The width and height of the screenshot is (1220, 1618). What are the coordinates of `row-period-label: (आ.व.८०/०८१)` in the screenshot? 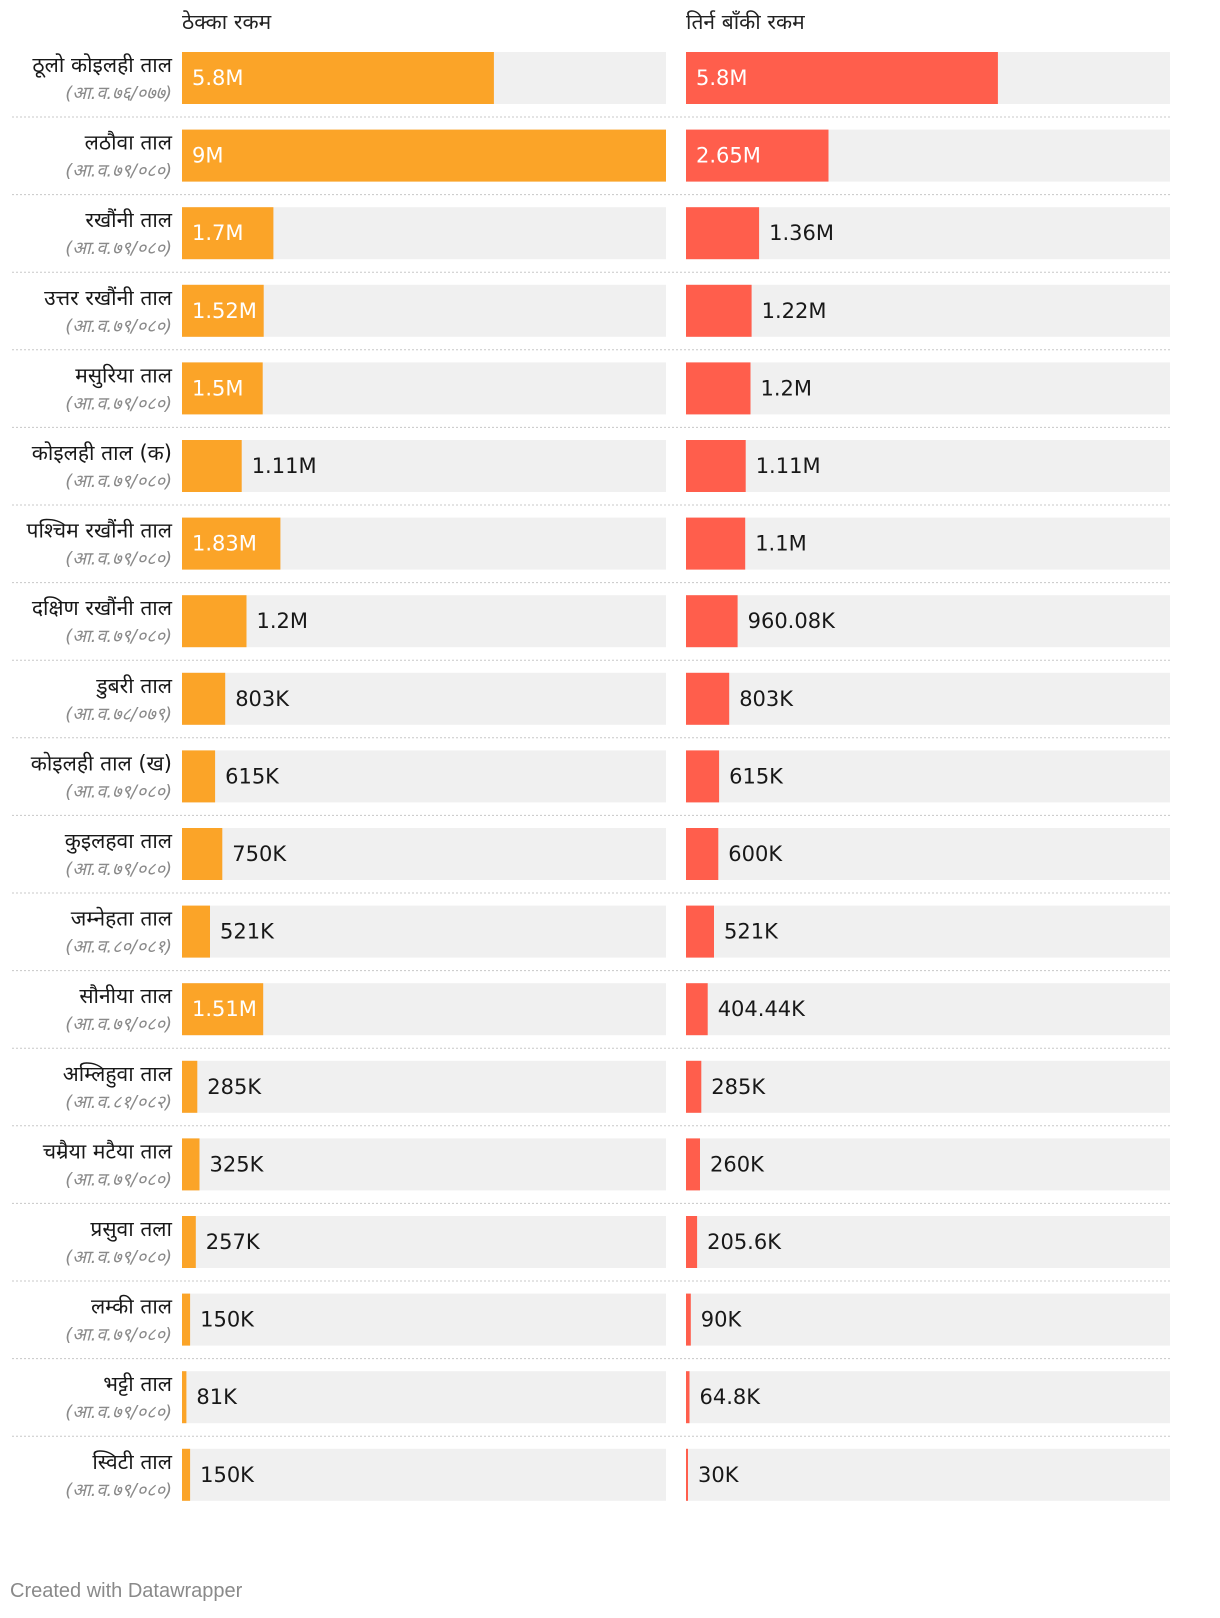 It's located at (118, 947).